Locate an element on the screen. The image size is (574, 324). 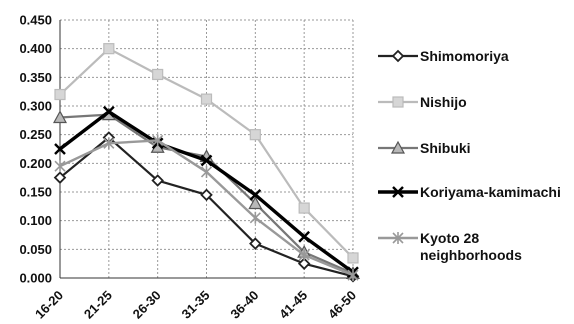
x-tick-label: 41-45 is located at coordinates (293, 305).